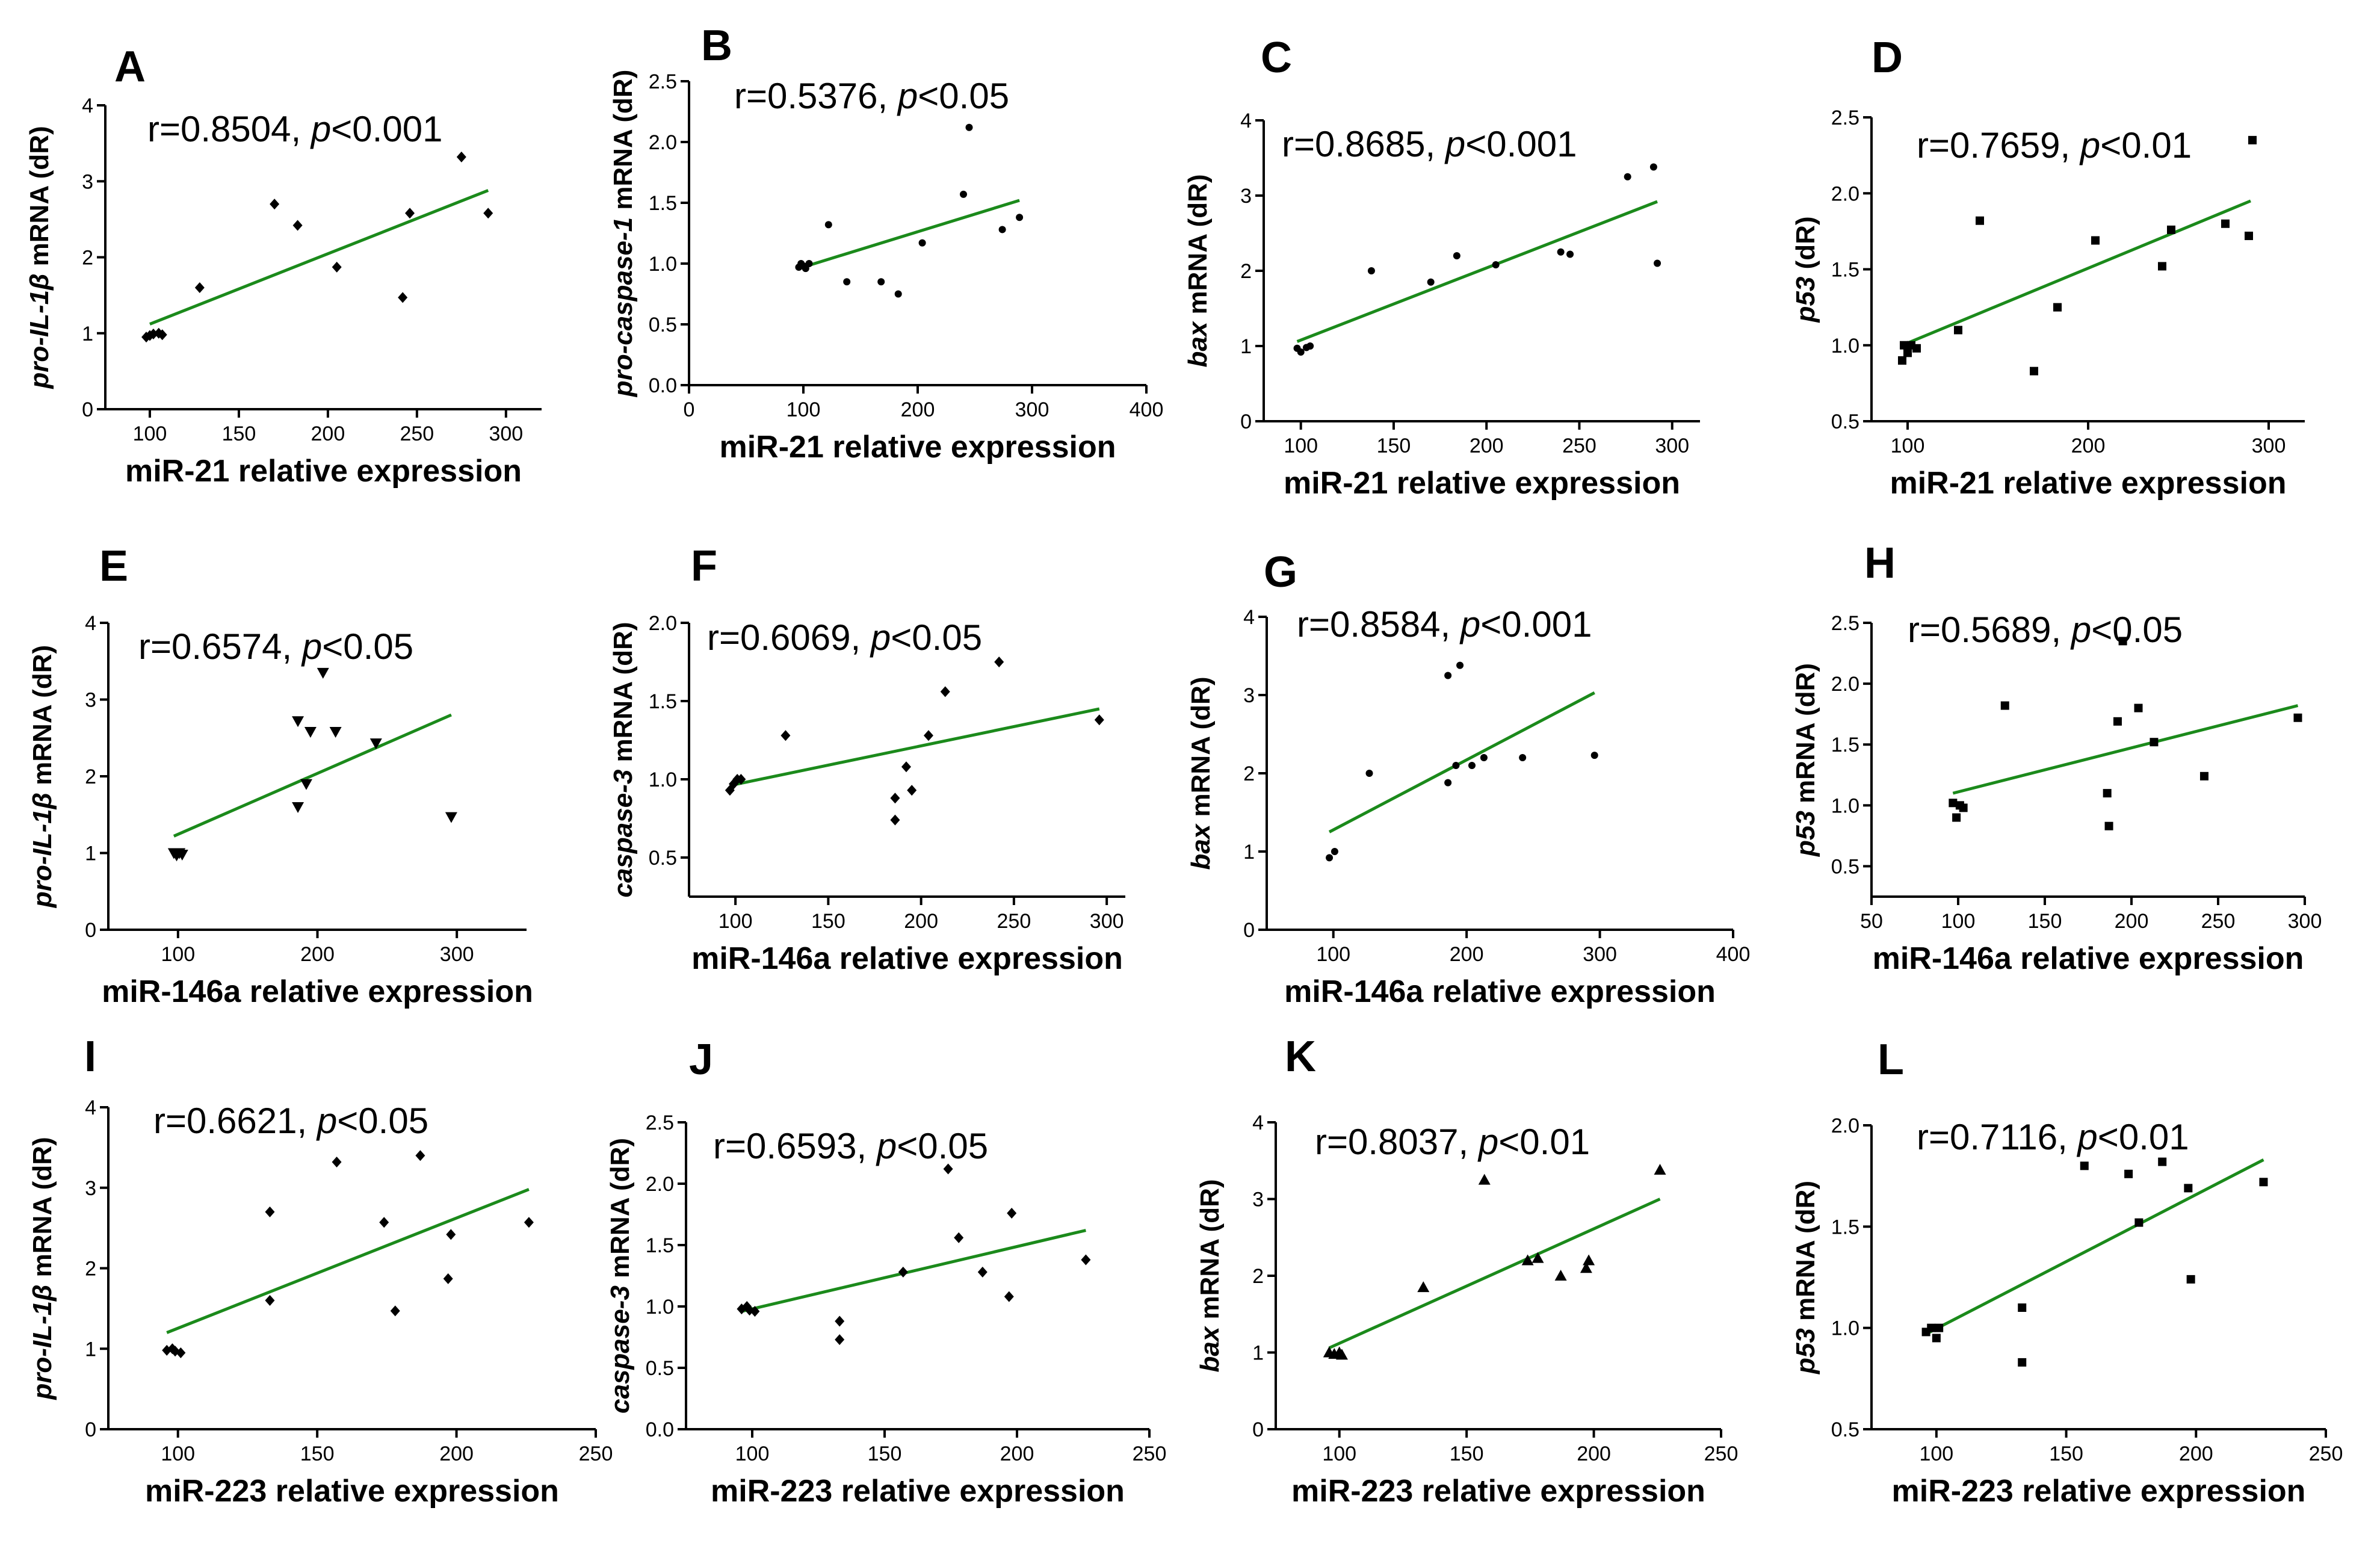  Describe the element at coordinates (1806, 1278) in the screenshot. I see `y-axis-label: p53 mRNA (dR)` at that location.